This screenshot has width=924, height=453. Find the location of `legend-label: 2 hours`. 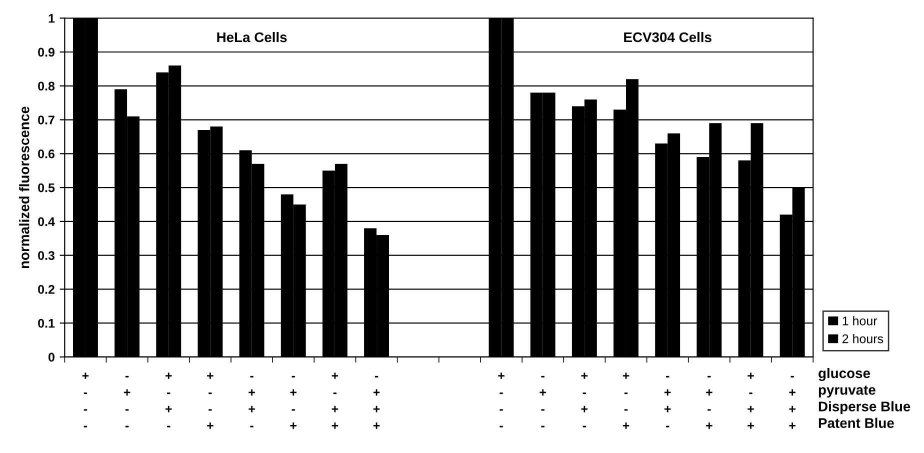

legend-label: 2 hours is located at coordinates (863, 339).